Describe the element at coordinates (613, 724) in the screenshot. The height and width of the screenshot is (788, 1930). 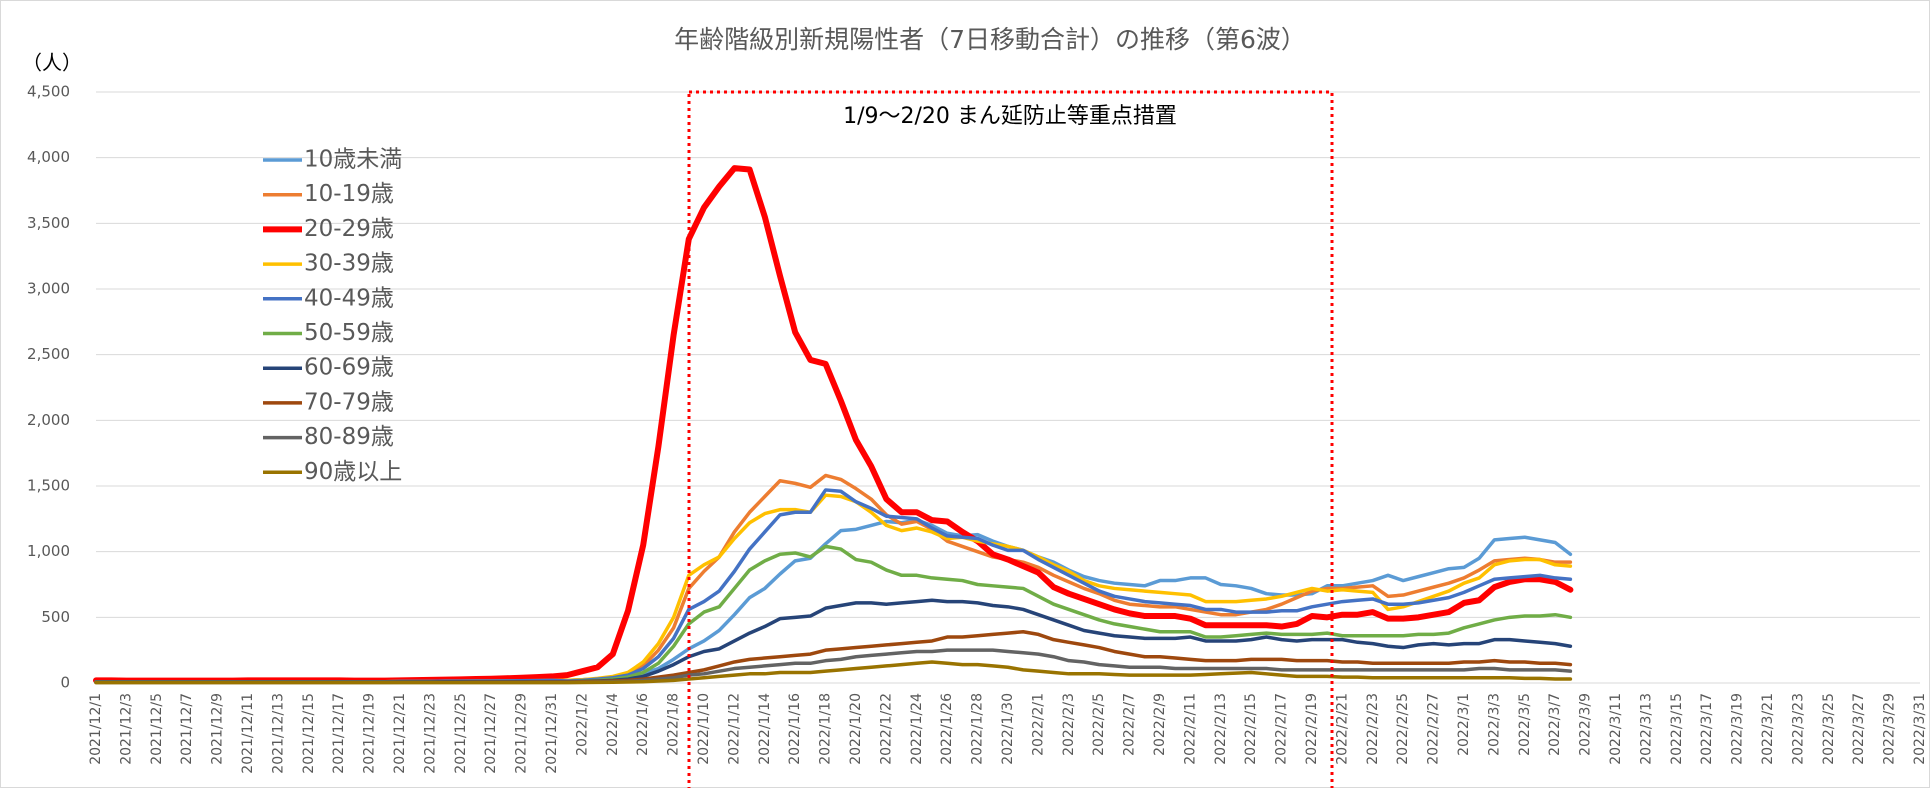
I see `x-tick-label: 2022/1/4` at that location.